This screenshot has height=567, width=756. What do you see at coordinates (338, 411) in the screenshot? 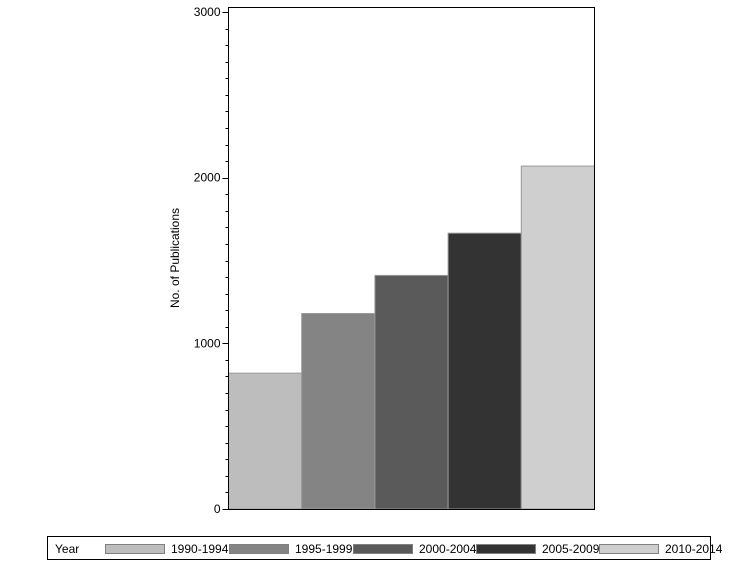
I see `bar-1995-1999` at bounding box center [338, 411].